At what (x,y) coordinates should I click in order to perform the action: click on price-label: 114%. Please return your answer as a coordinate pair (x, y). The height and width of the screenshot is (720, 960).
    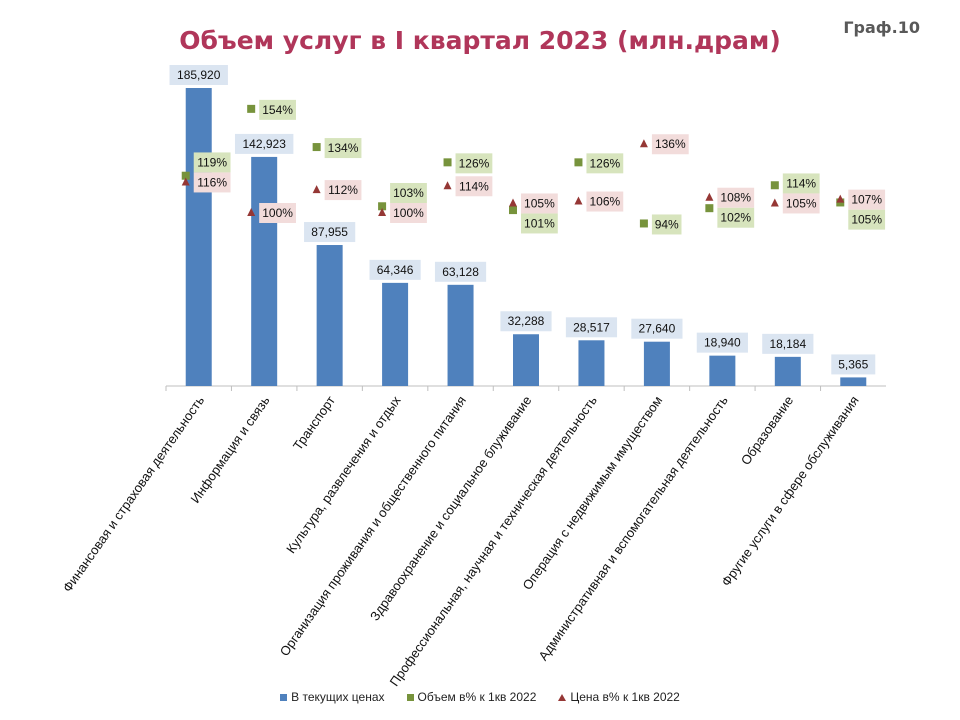
    Looking at the image, I should click on (474, 186).